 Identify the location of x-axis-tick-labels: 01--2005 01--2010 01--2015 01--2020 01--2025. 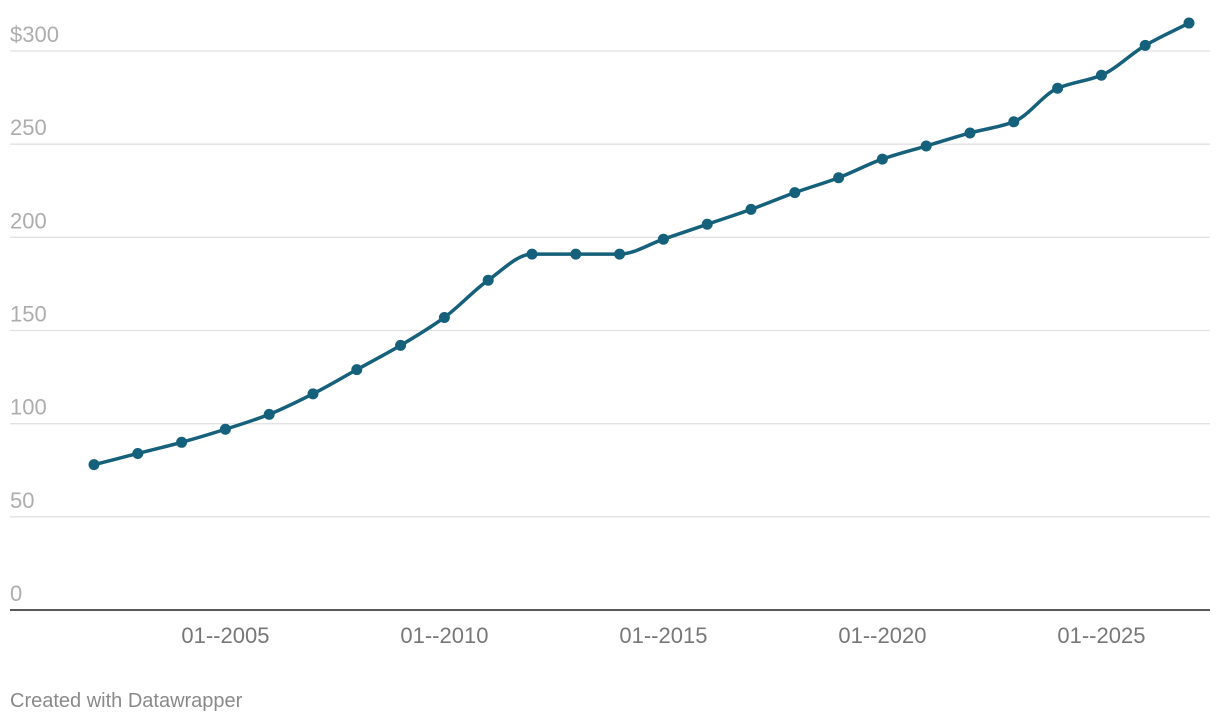
(663, 635).